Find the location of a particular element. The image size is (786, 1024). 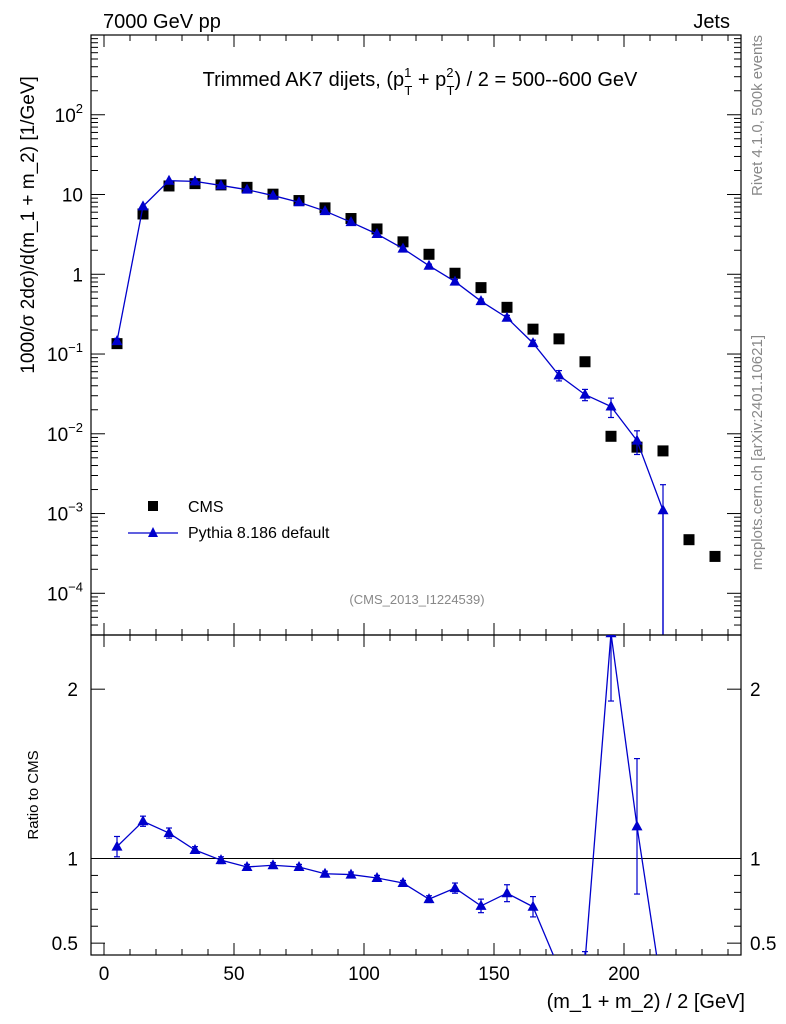

title-part: Trimmed AK7 dijets, (p is located at coordinates (304, 80).